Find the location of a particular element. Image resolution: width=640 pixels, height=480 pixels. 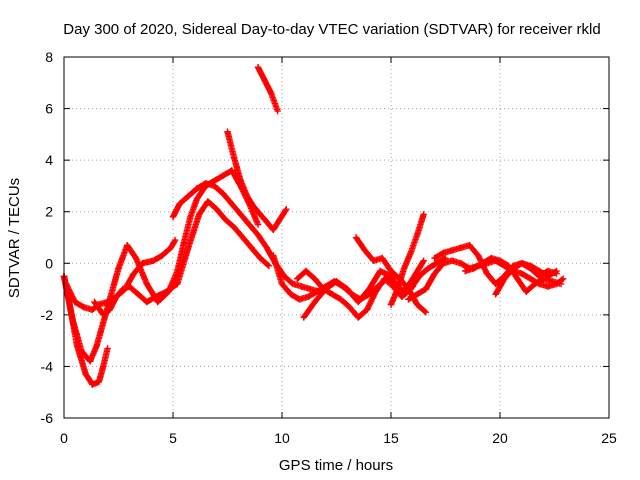

y-tick-label: 4 is located at coordinates (49, 160).